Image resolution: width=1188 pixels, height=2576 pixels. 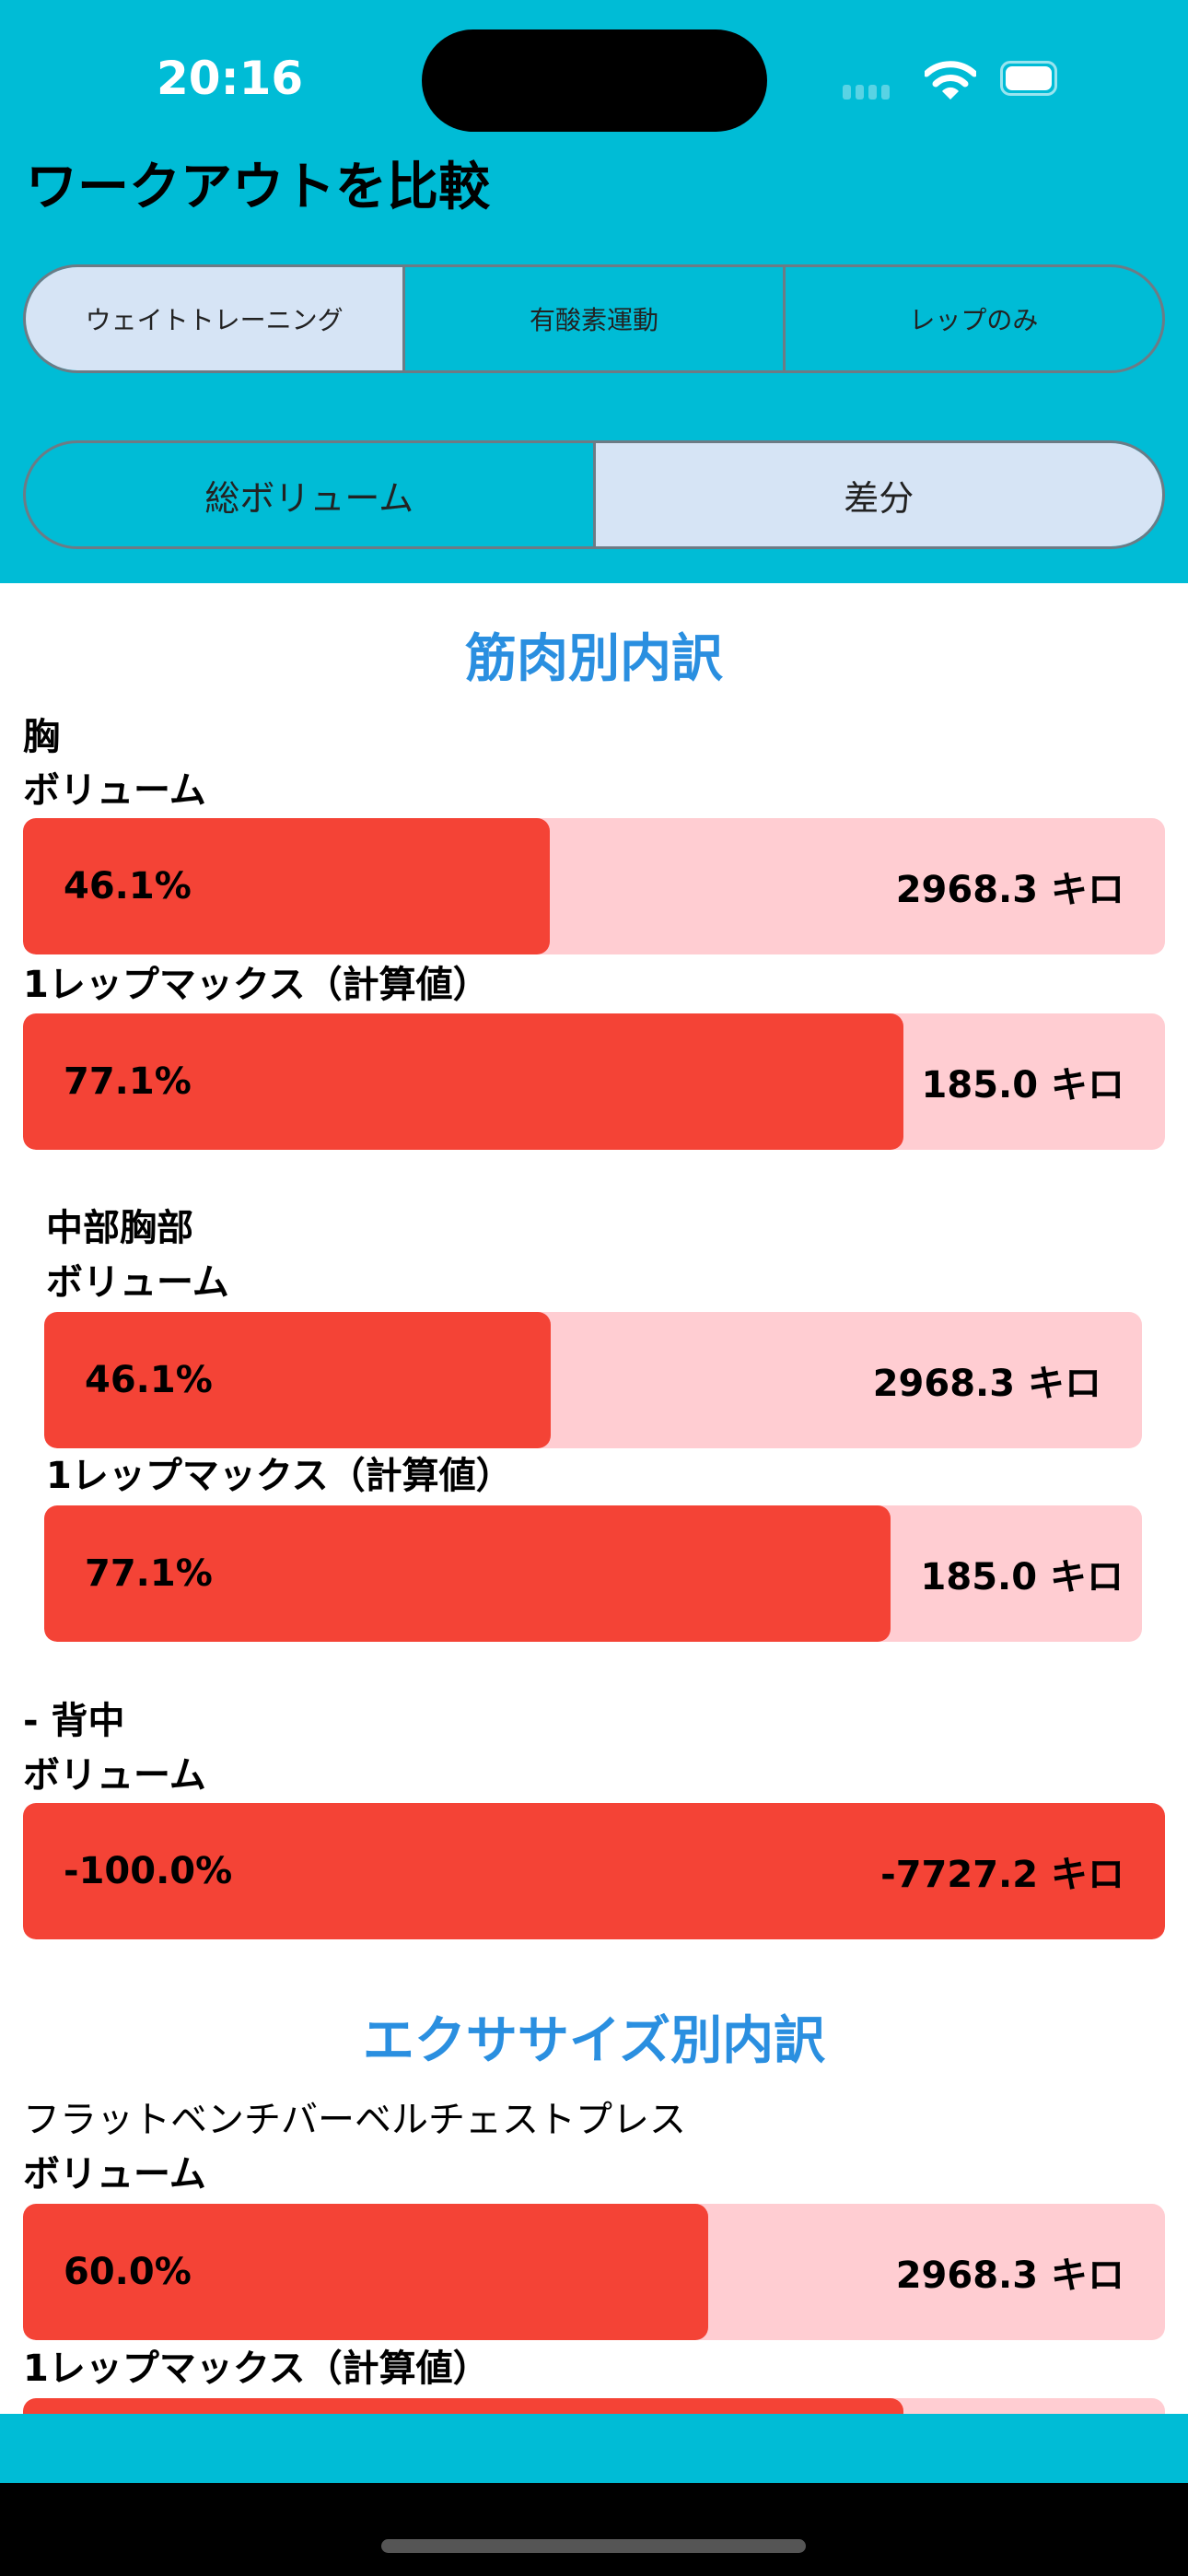 What do you see at coordinates (593, 2546) in the screenshot?
I see `home-indicator` at bounding box center [593, 2546].